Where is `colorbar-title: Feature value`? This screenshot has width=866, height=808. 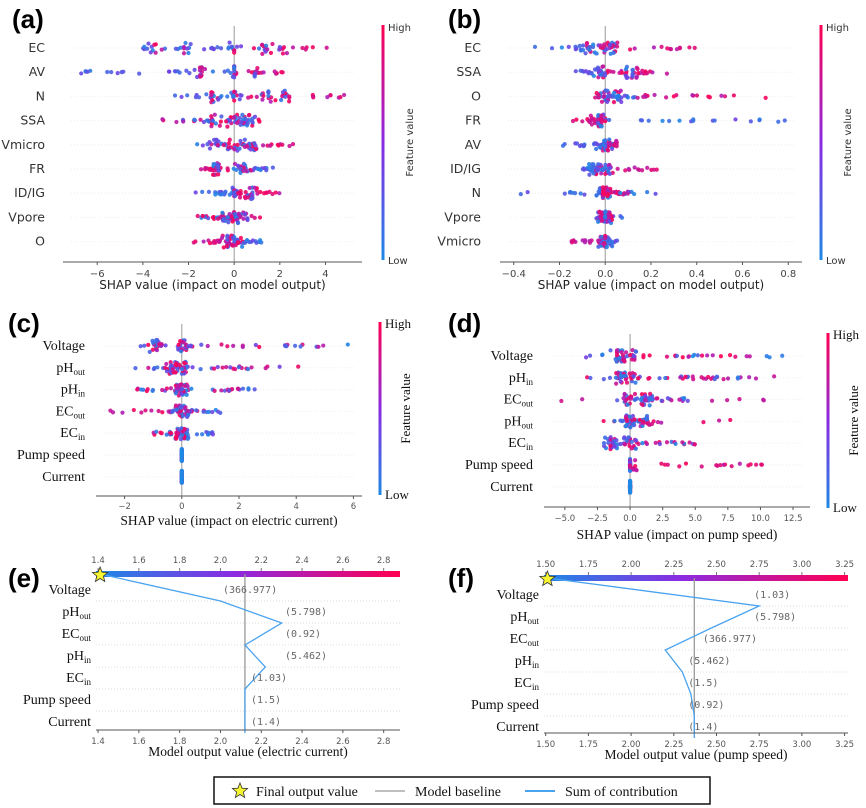 colorbar-title: Feature value is located at coordinates (848, 142).